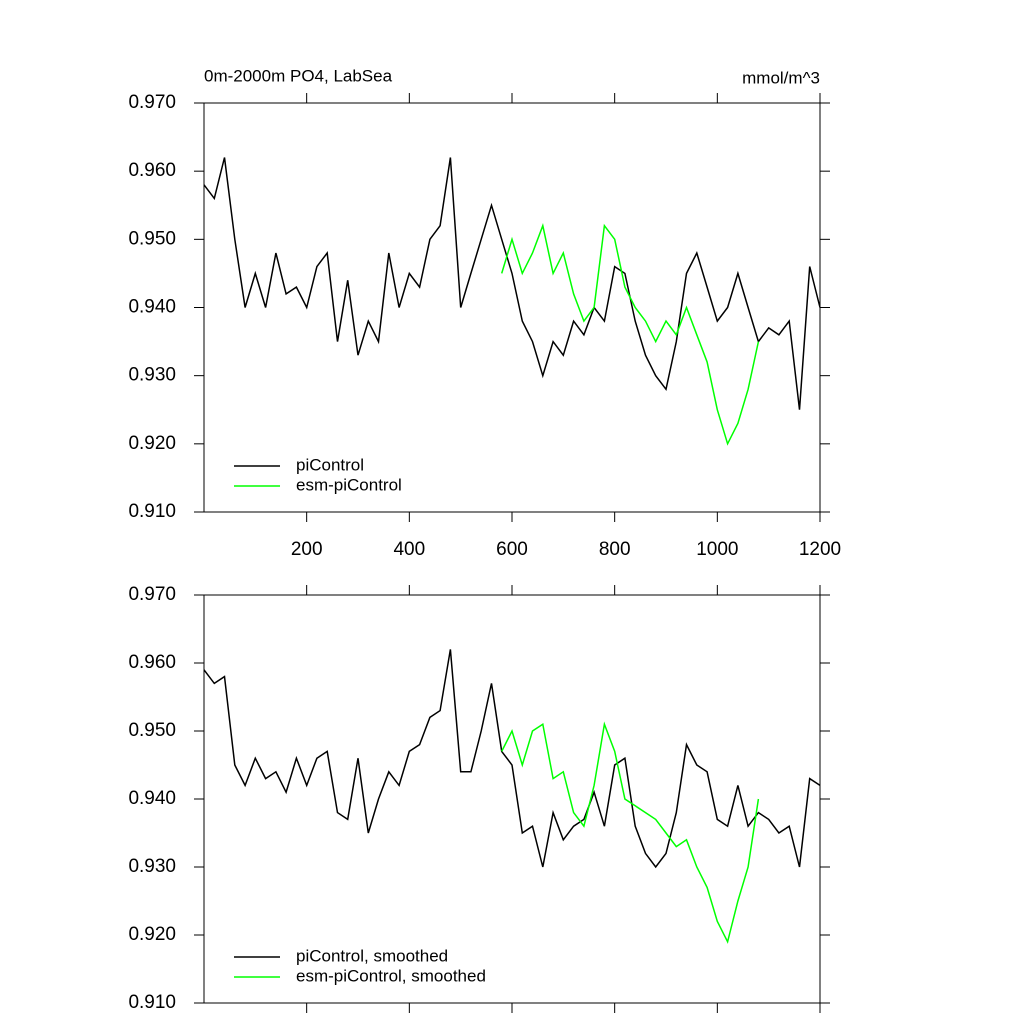 The image size is (1024, 1024). What do you see at coordinates (330, 464) in the screenshot?
I see `legend-label: piControl` at bounding box center [330, 464].